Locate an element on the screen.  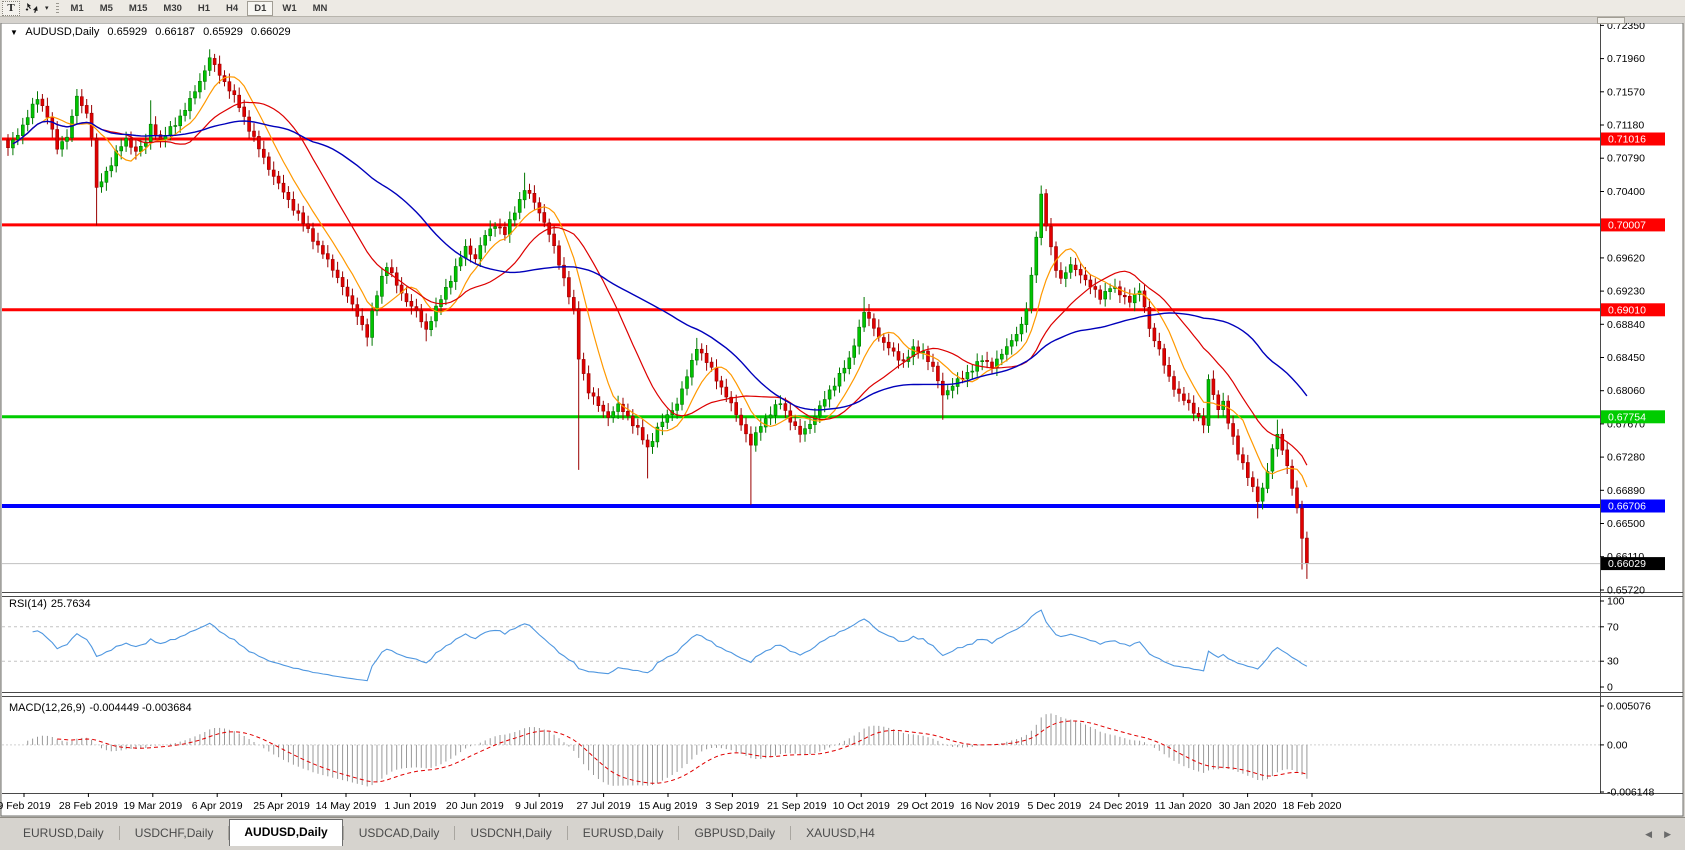
svg-text: 0.71570 is located at coordinates (1626, 92).